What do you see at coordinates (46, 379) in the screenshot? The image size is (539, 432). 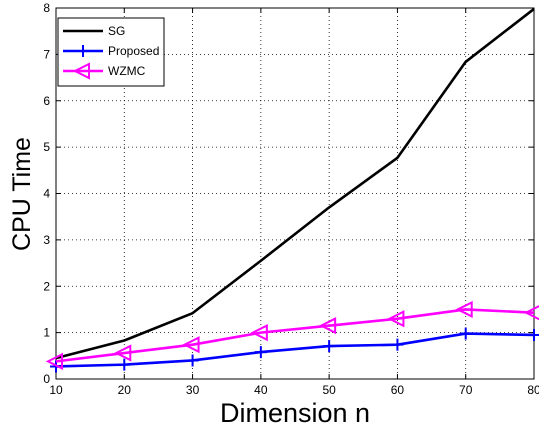 I see `y-tick-label: 0` at bounding box center [46, 379].